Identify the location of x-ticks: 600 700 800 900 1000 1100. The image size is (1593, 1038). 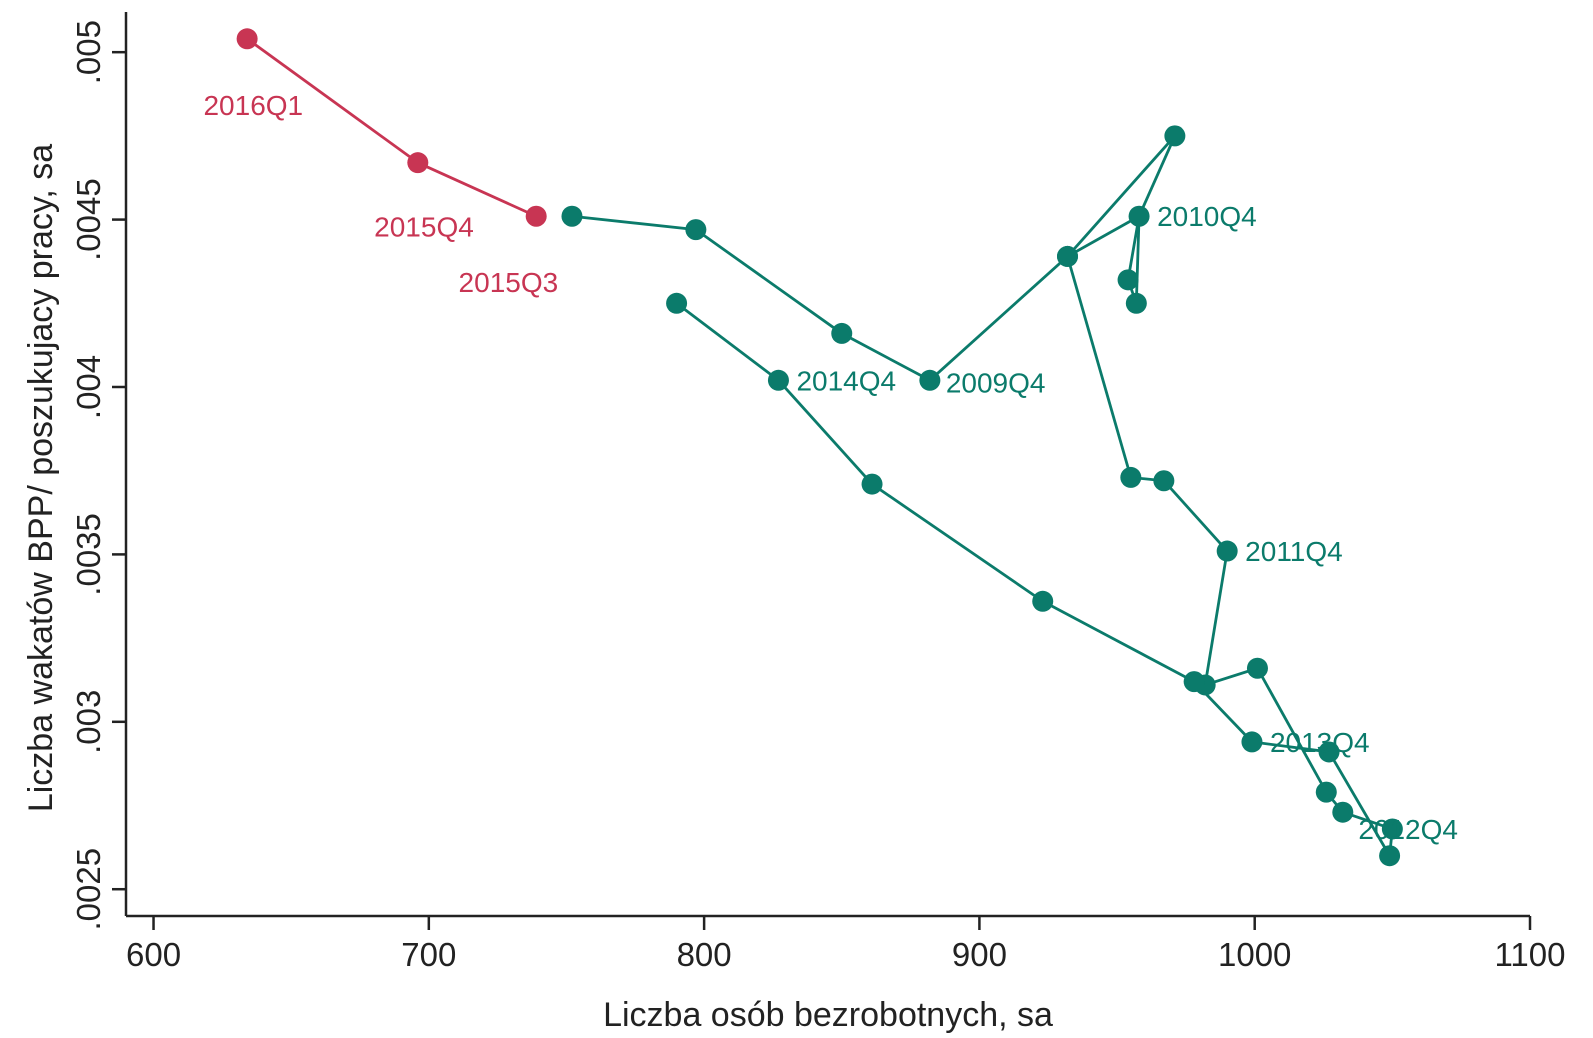
(845, 944).